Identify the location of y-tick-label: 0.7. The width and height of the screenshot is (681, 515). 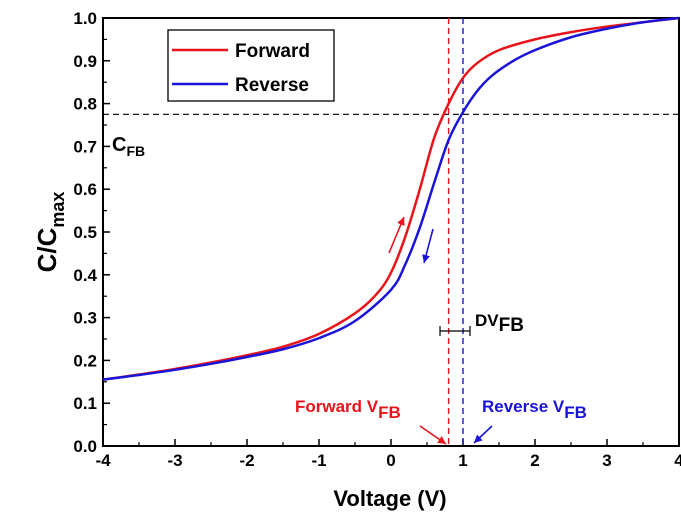
(85, 146).